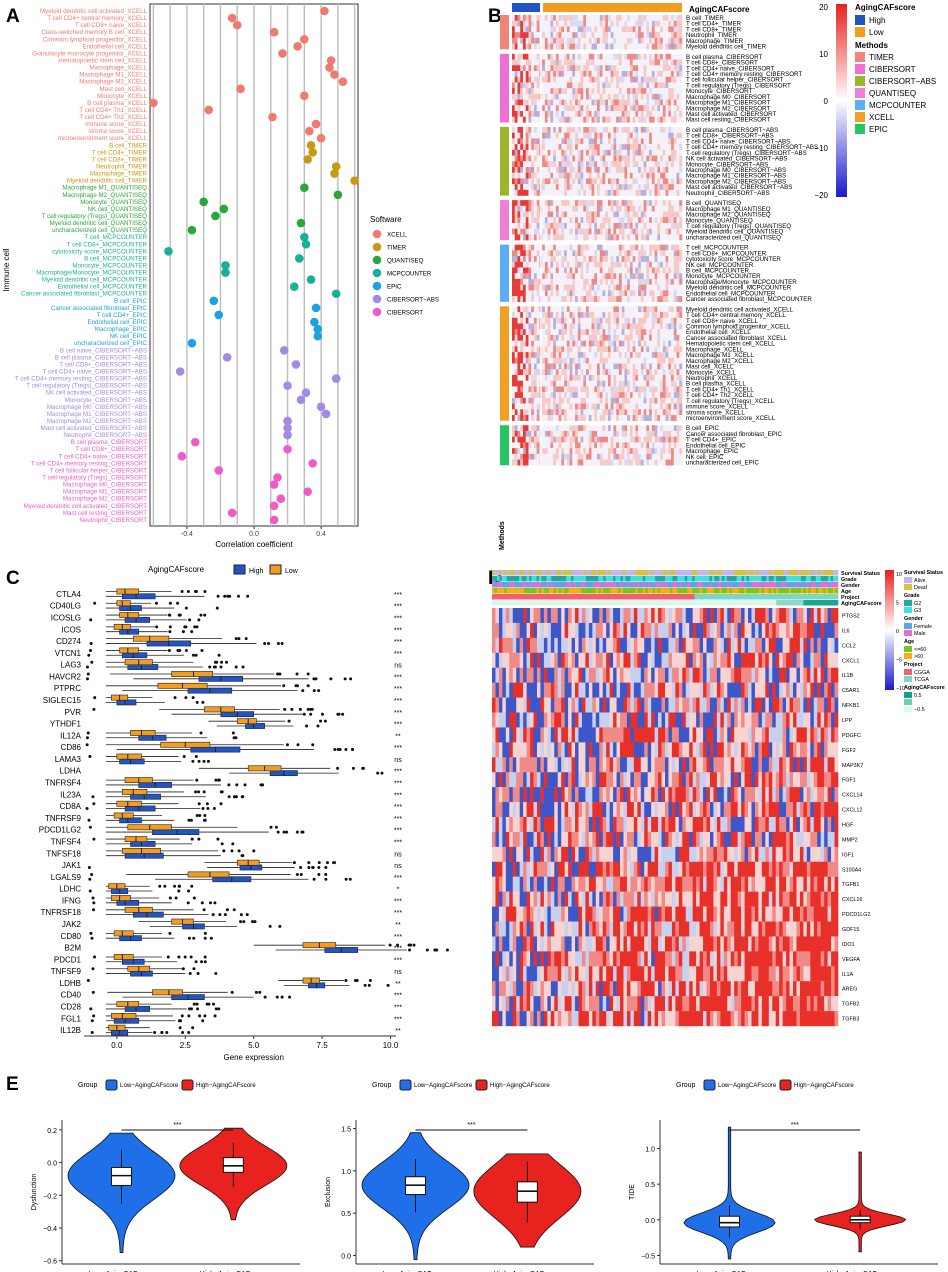 This screenshot has width=948, height=1272. What do you see at coordinates (734, 434) in the screenshot?
I see `row-label: Cancer associated fibroblast_EPIC` at bounding box center [734, 434].